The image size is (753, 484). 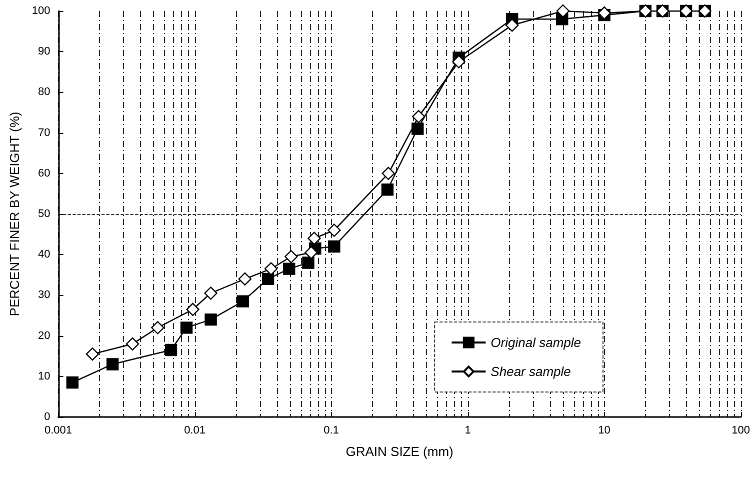 I want to click on y-tick-label: 0, so click(x=47, y=417).